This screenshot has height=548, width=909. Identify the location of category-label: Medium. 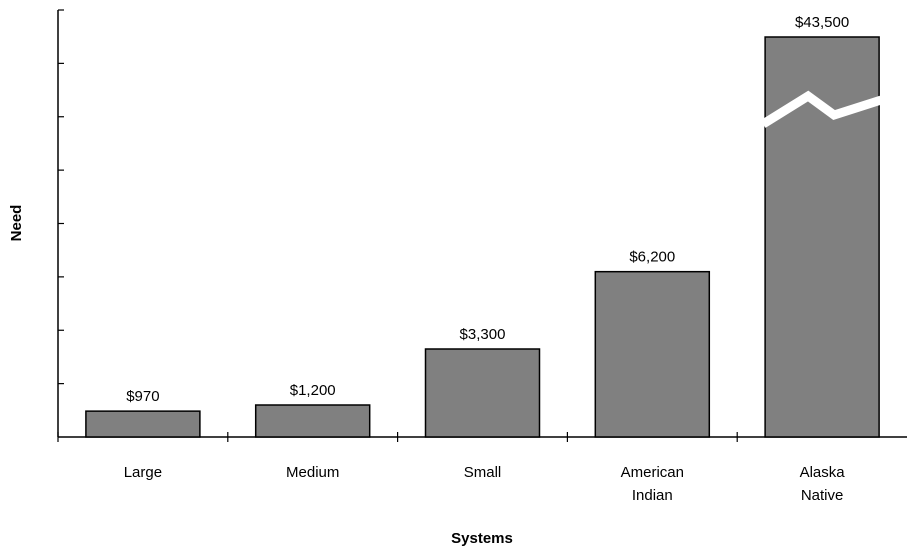
(312, 472).